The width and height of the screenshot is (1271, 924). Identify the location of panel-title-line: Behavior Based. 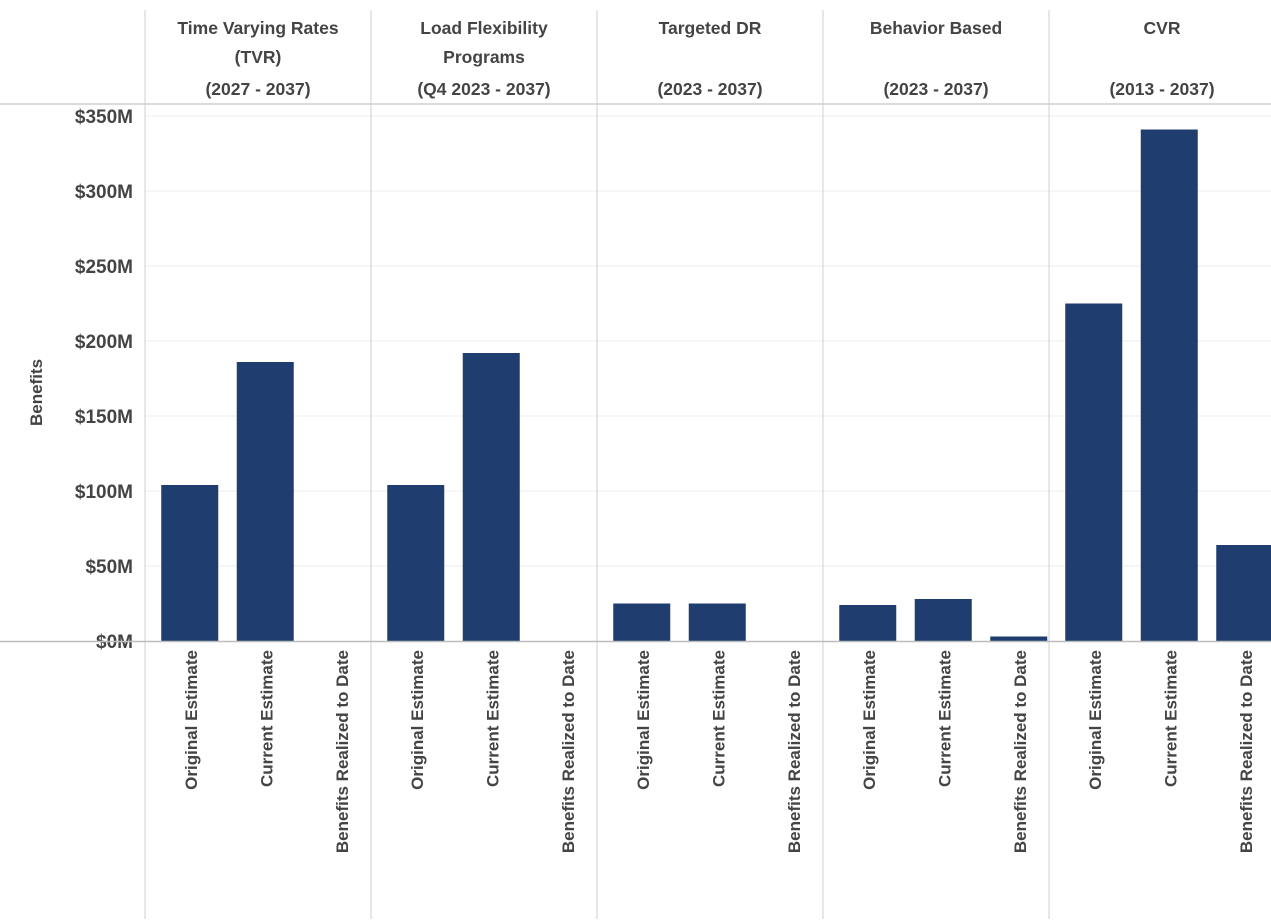
(936, 28).